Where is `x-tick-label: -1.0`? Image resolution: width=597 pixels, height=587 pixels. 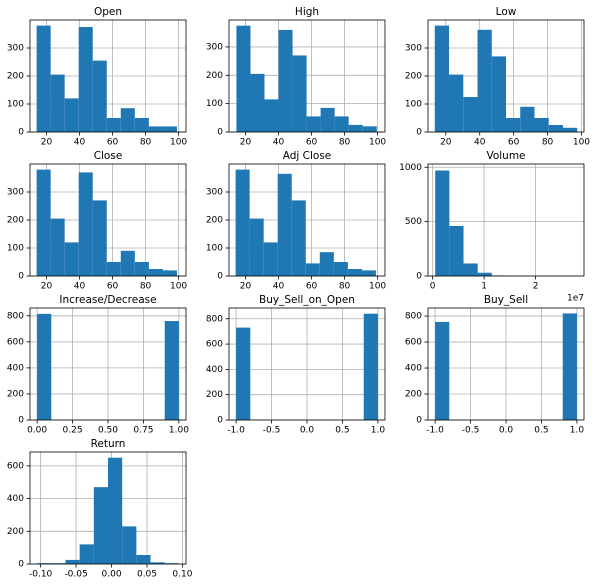 x-tick-label: -1.0 is located at coordinates (236, 431).